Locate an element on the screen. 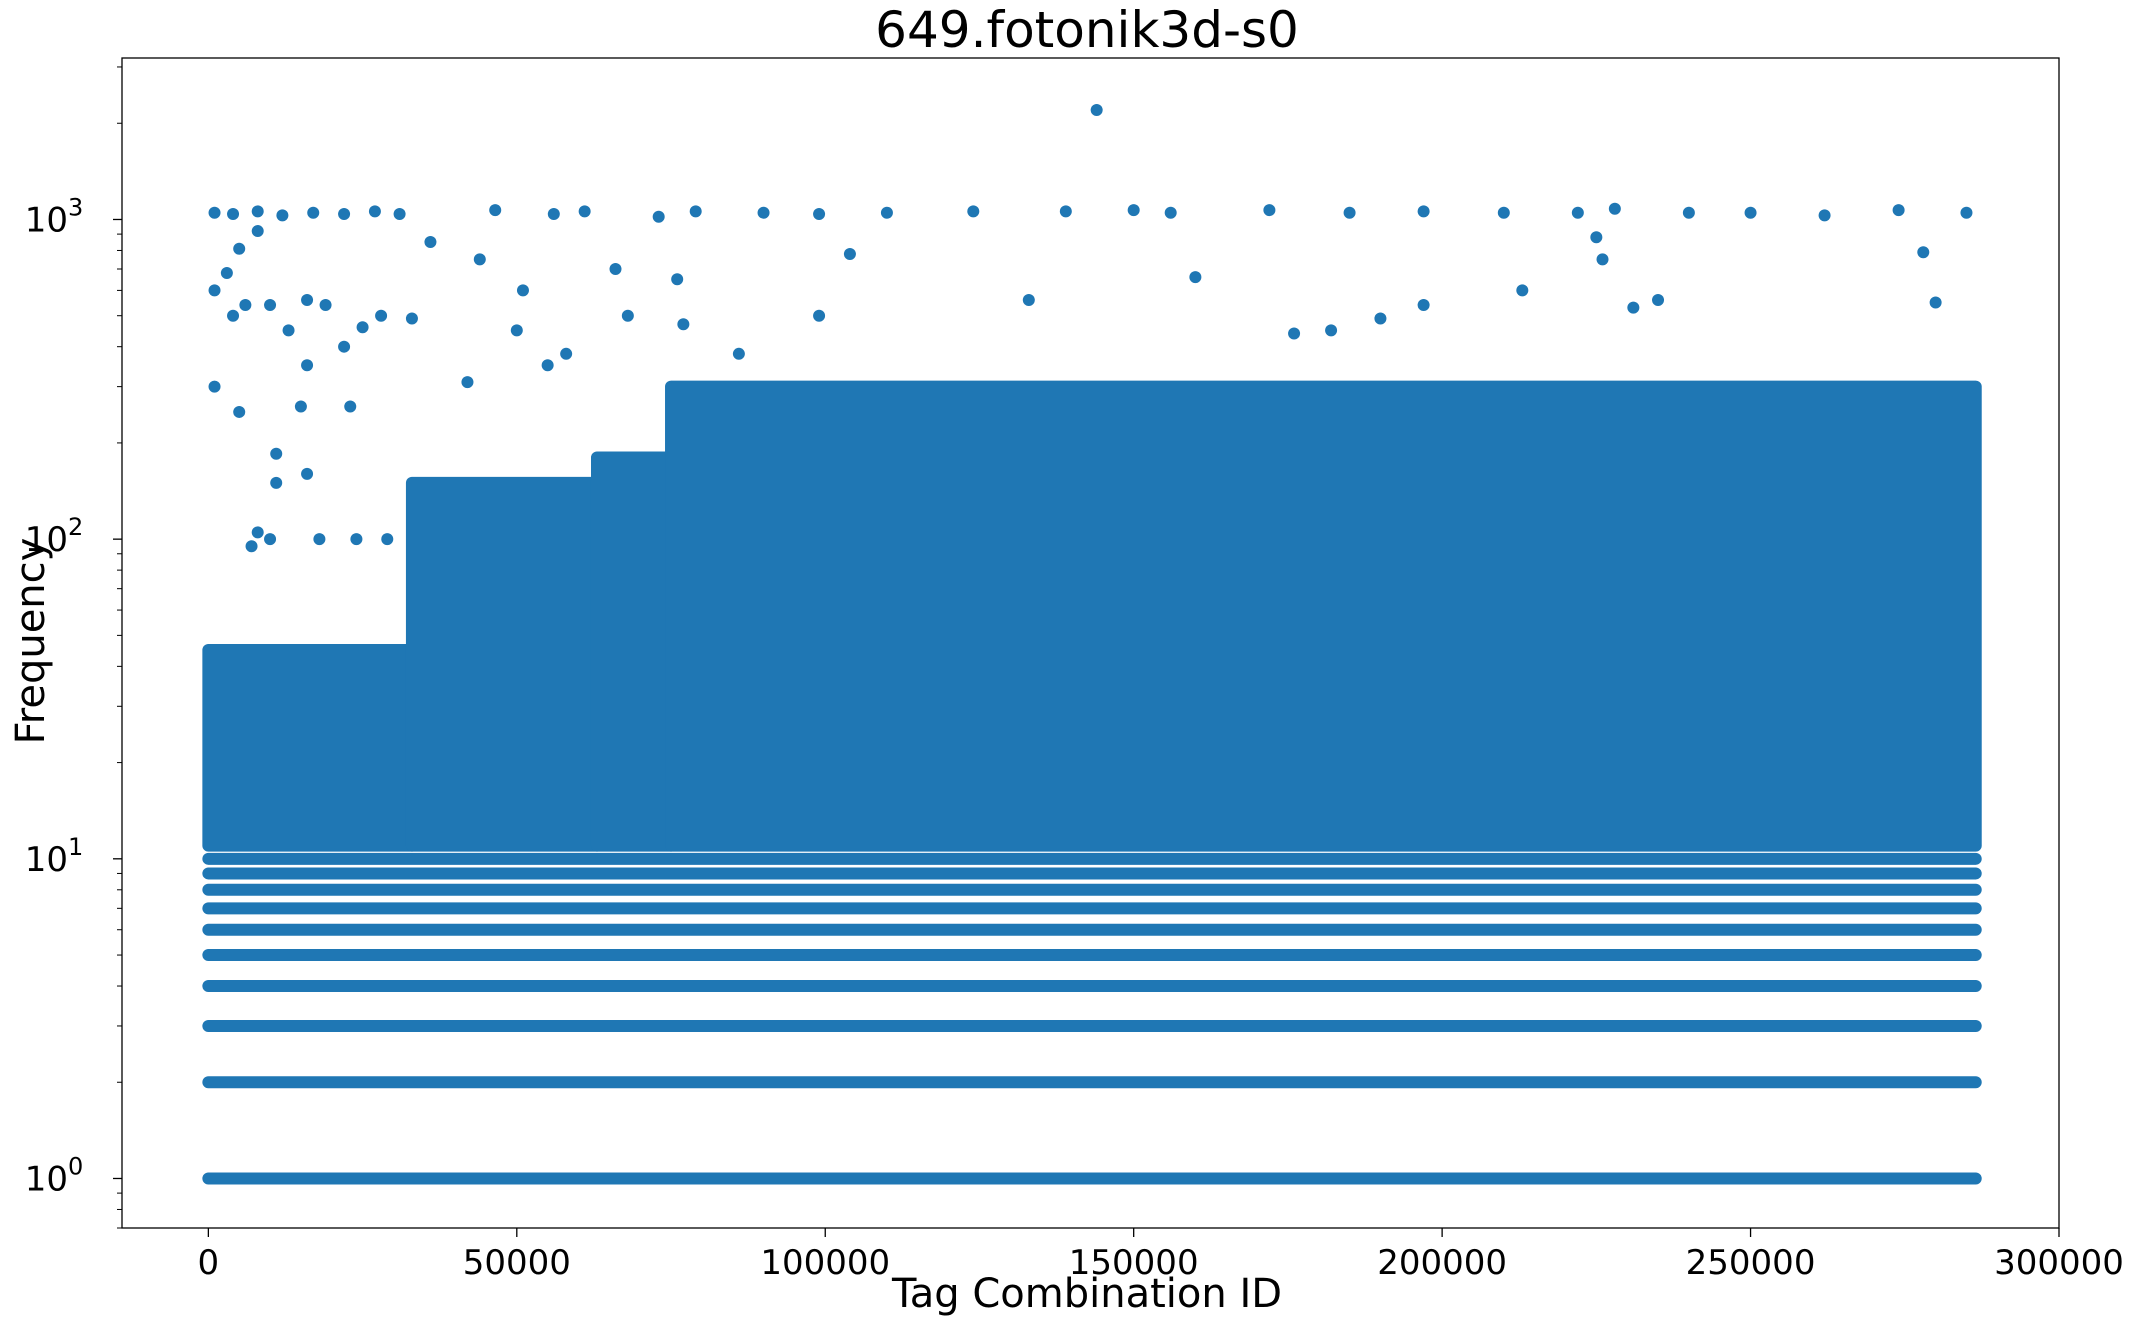  x-tick-label: 250000 is located at coordinates (1751, 1263).